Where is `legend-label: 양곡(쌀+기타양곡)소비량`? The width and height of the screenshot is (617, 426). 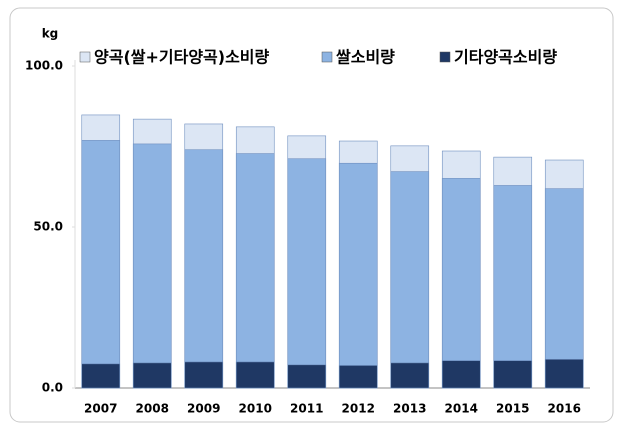
legend-label: 양곡(쌀+기타양곡)소비량 is located at coordinates (182, 57).